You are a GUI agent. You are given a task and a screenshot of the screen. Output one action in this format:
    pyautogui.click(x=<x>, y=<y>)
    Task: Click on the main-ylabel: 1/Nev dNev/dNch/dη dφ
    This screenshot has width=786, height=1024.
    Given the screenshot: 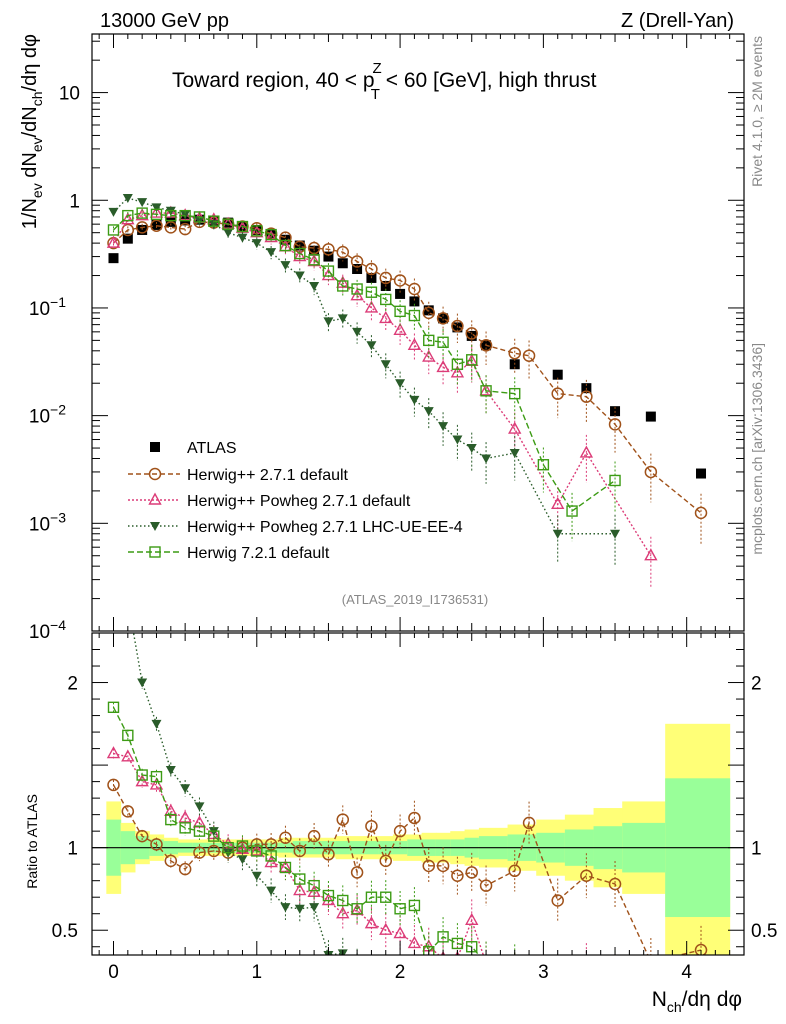 What is the action you would take?
    pyautogui.click(x=32, y=131)
    